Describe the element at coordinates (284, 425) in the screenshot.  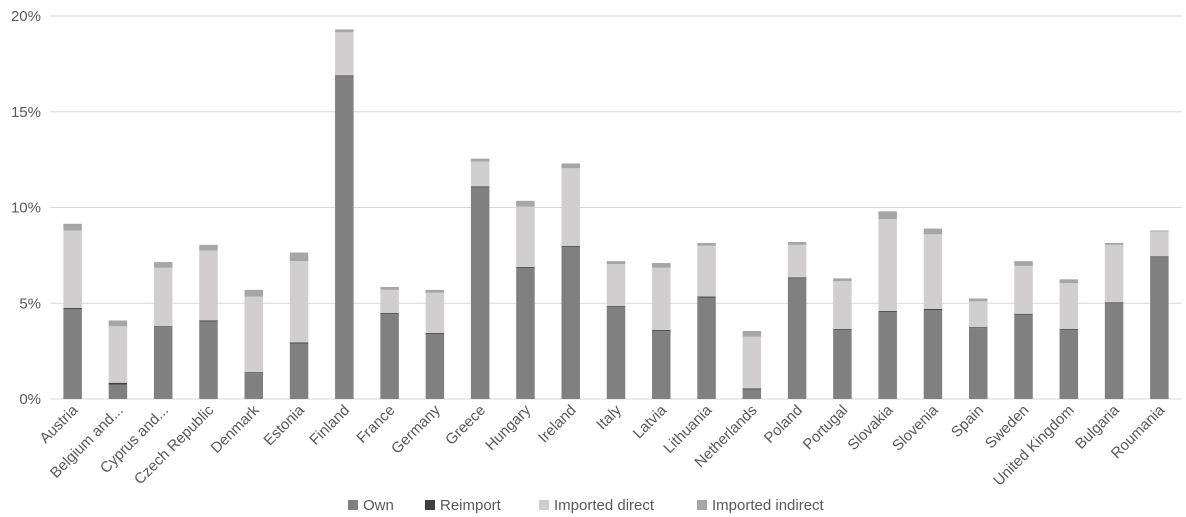
I see `category-label: Estonia` at that location.